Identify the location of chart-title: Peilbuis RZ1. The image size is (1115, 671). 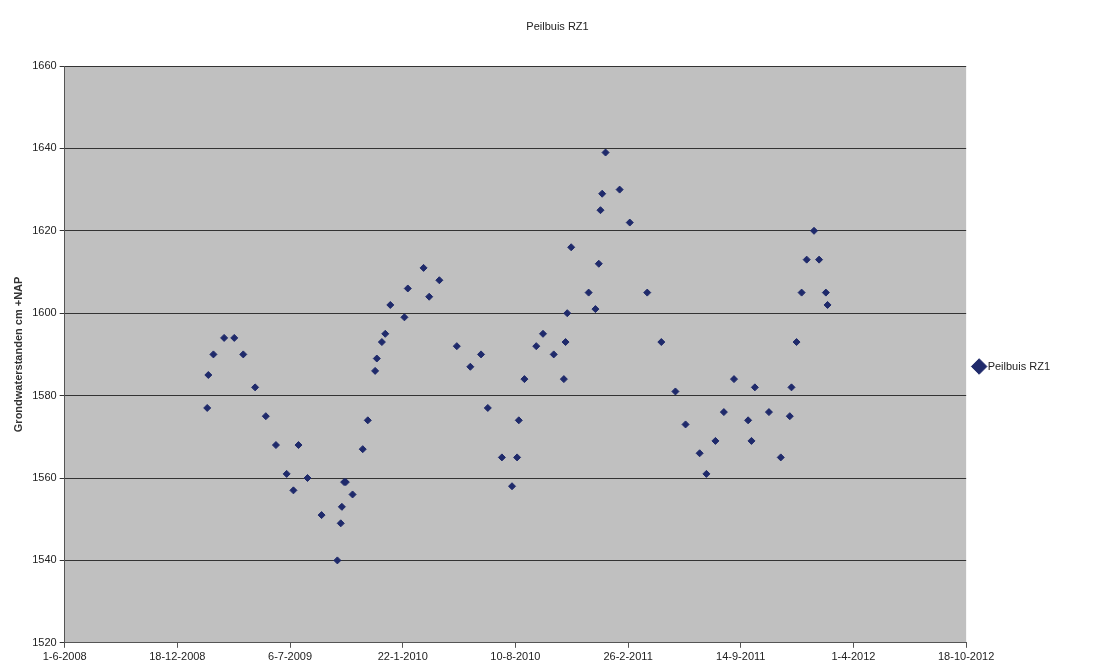
(557, 26).